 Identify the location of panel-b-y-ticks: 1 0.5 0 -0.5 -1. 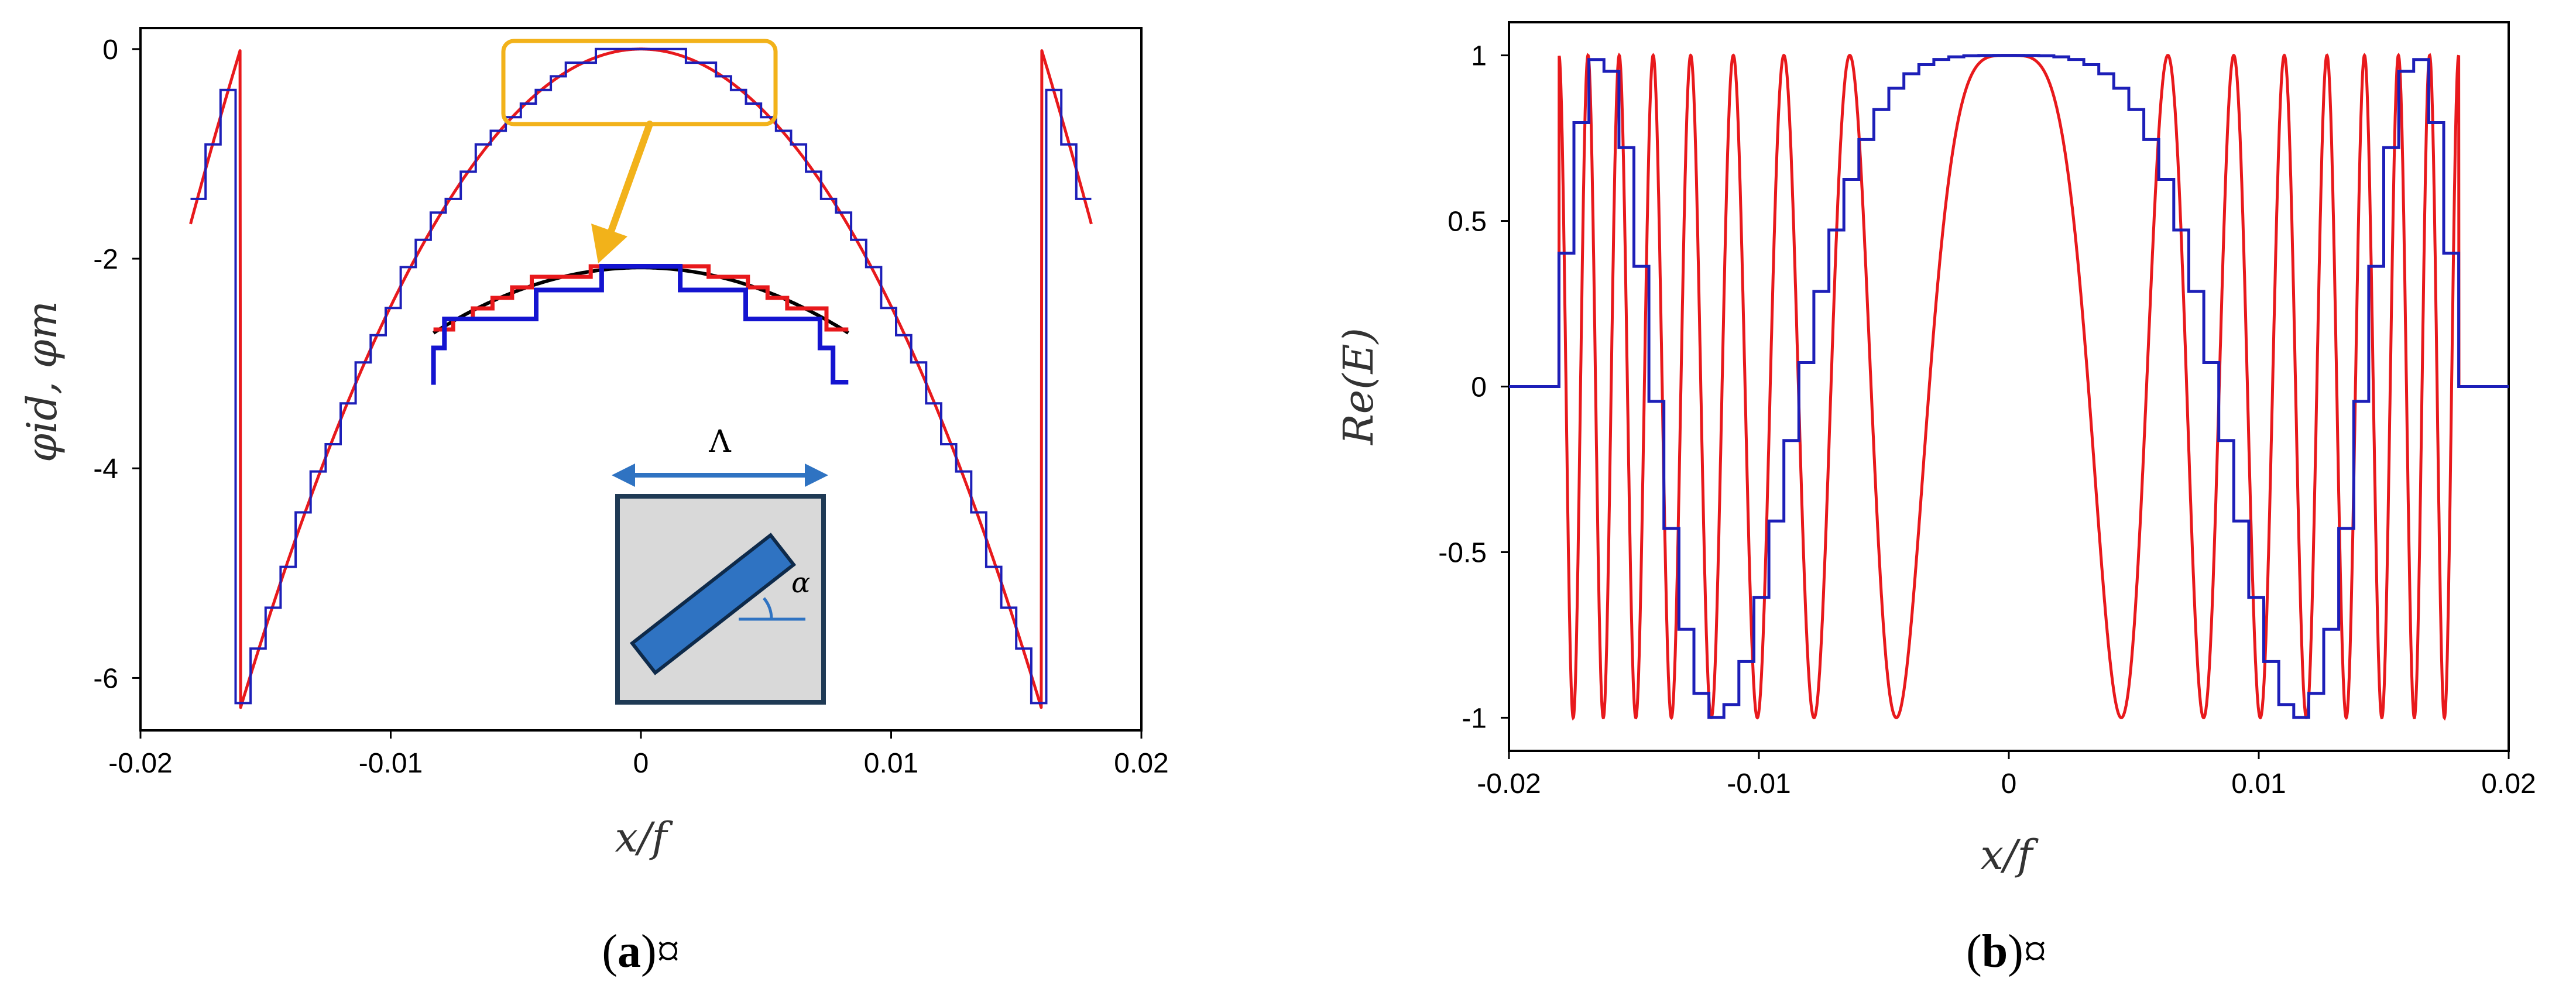
(1474, 387).